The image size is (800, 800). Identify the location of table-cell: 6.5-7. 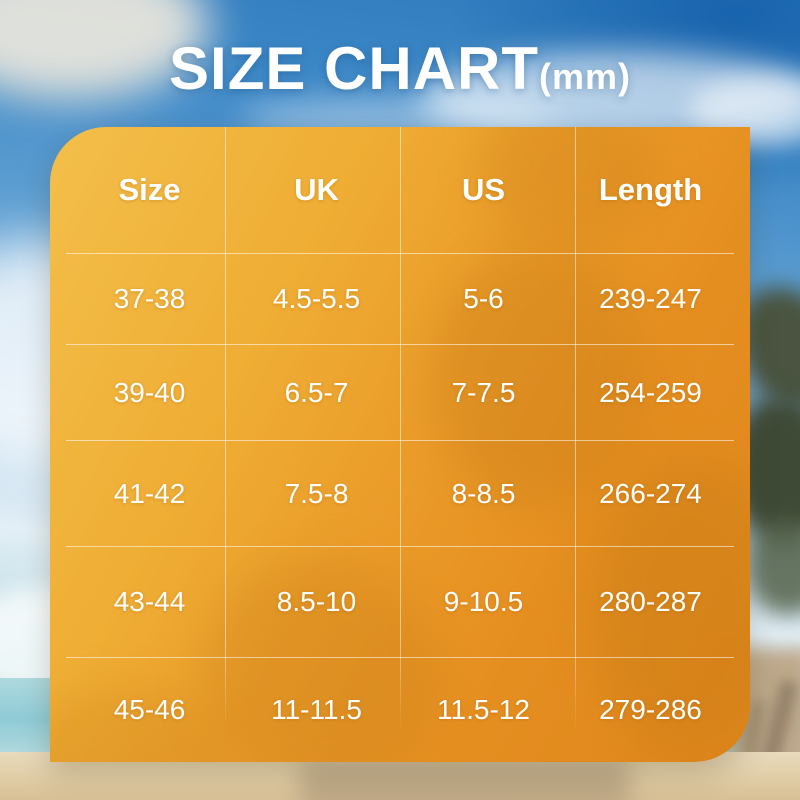
(316, 392).